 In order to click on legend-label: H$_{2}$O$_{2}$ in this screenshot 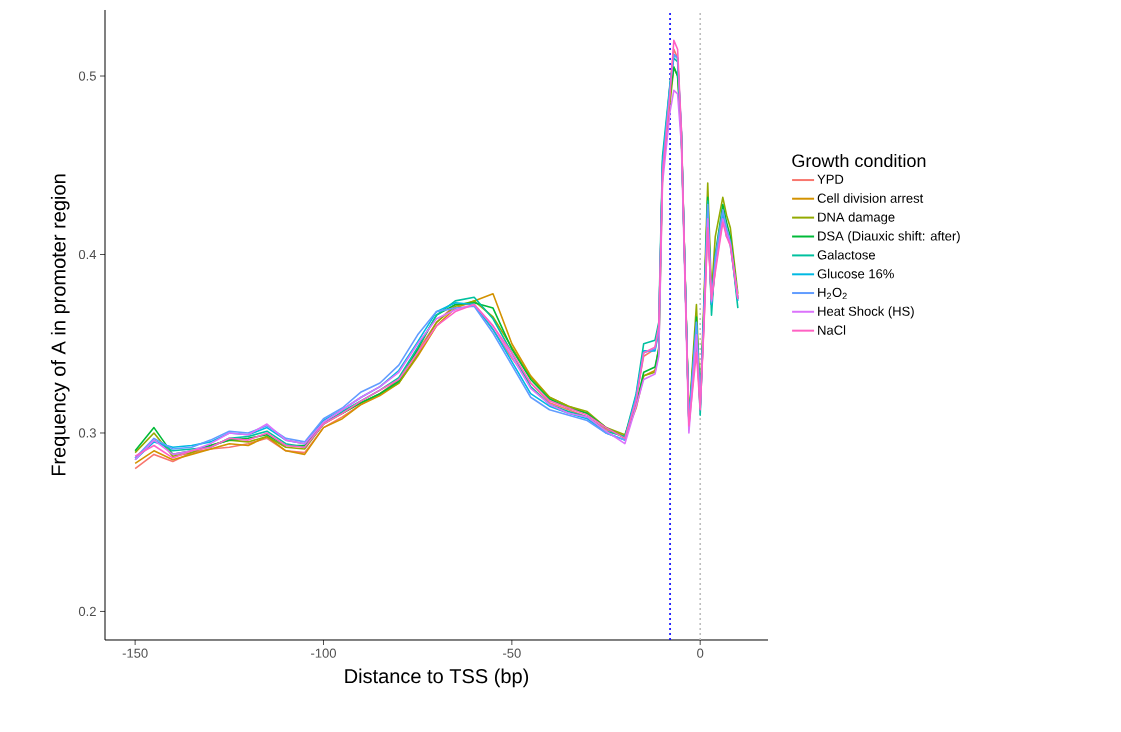, I will do `click(832, 293)`.